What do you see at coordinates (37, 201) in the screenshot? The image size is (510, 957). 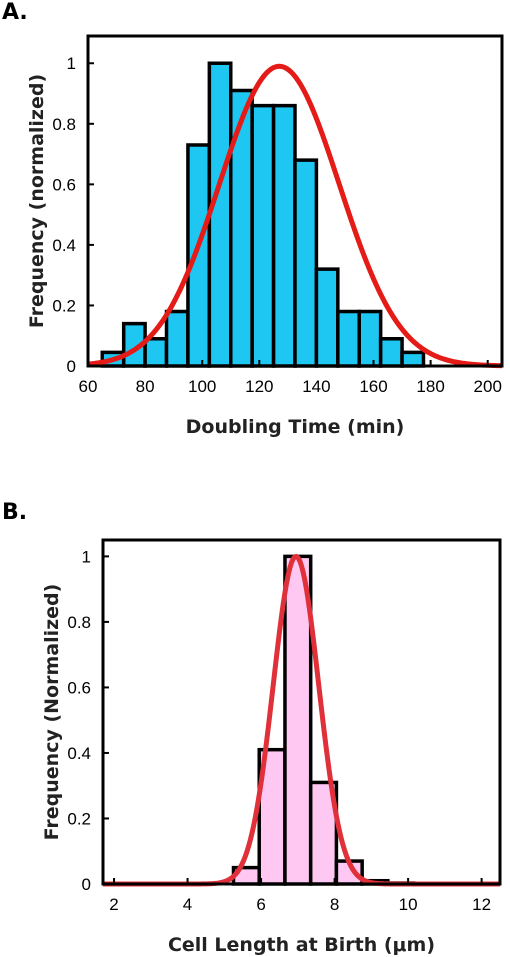 I see `chart-a-y-axis-title: Frequency (normalized)` at bounding box center [37, 201].